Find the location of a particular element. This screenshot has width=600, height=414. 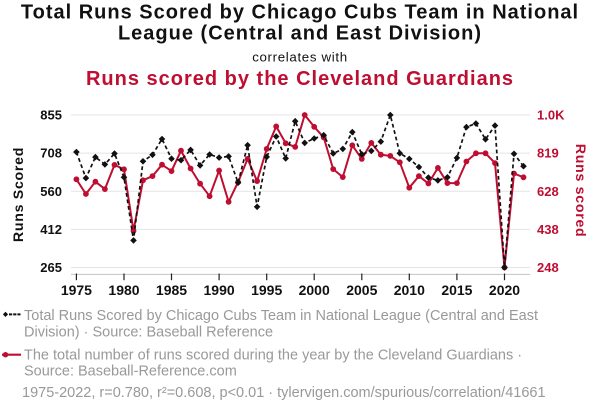

svg-text: 2005 is located at coordinates (361, 290).